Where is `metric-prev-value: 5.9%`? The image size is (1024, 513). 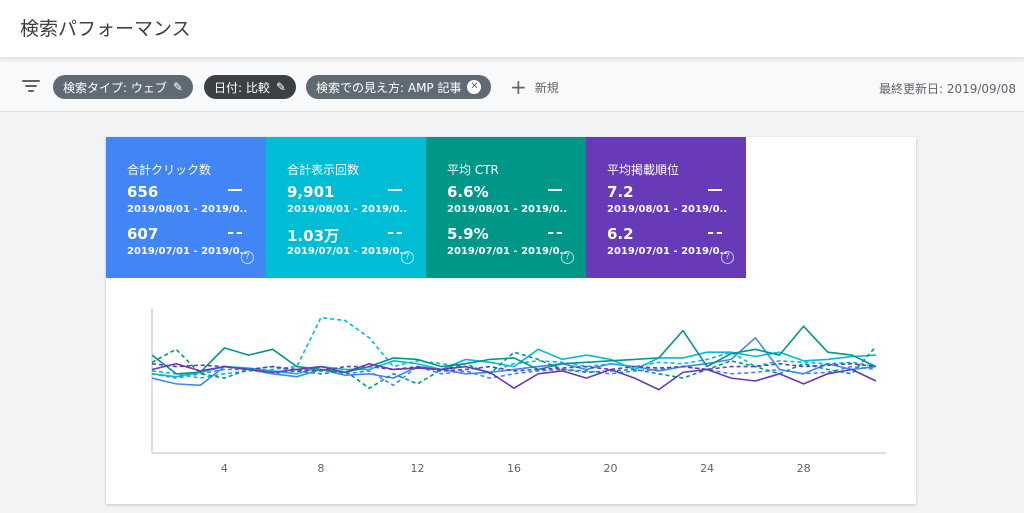
metric-prev-value: 5.9% is located at coordinates (468, 234).